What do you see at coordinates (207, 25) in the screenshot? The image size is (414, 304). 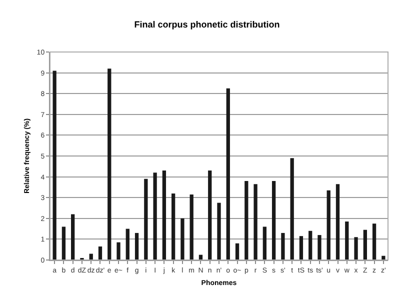 I see `chart-title: Final corpus phonetic distribution` at bounding box center [207, 25].